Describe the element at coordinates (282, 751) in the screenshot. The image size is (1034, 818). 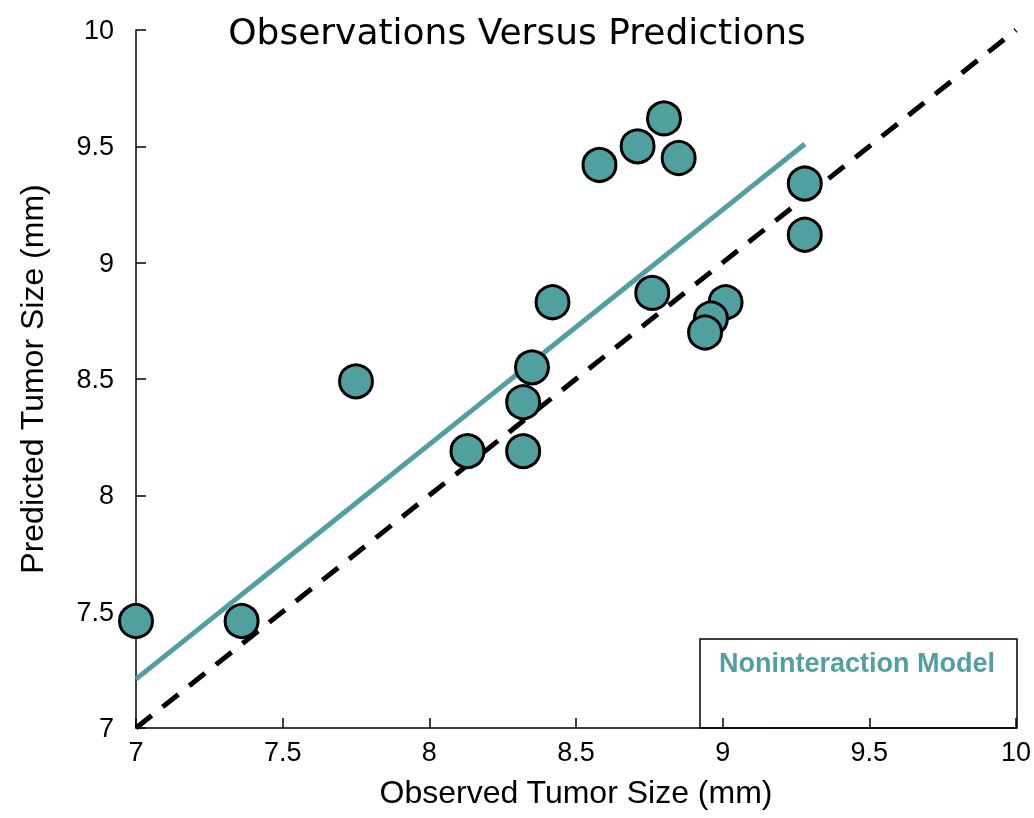
I see `x-tick-label: 7.5` at that location.